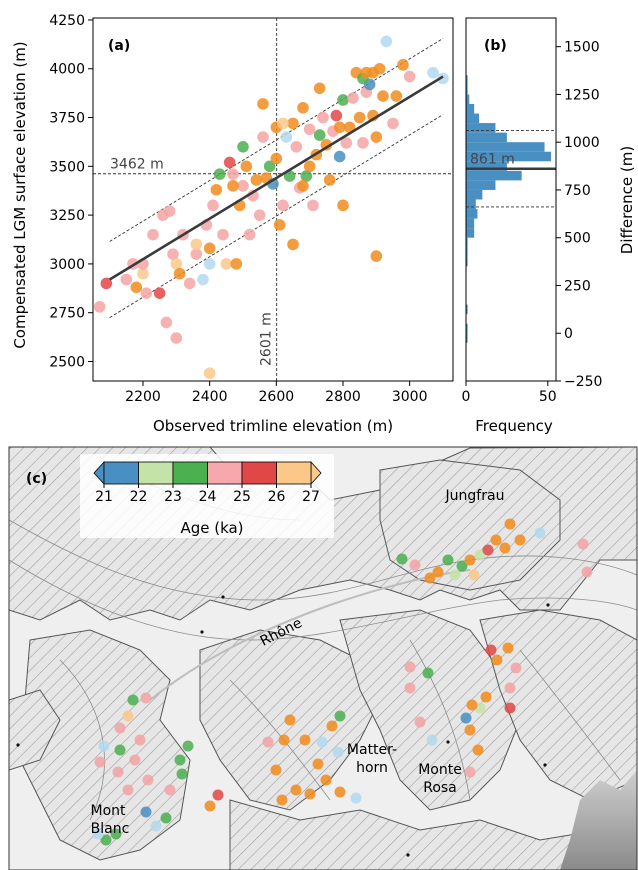  Describe the element at coordinates (511, 199) in the screenshot. I see `plot-frame-b` at that location.